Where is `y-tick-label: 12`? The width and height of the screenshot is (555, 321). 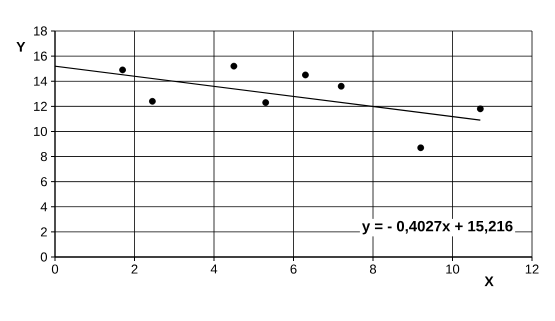
y-tick-label: 12 is located at coordinates (40, 106).